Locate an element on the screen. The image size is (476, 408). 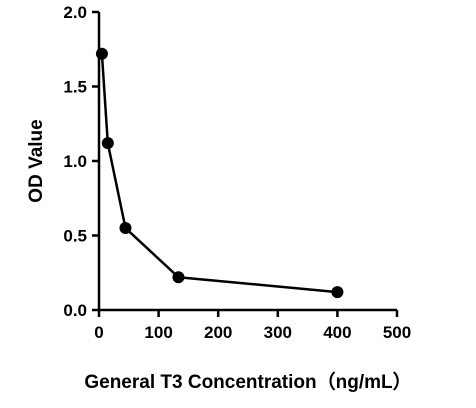
x-tick-label: 100 is located at coordinates (158, 332).